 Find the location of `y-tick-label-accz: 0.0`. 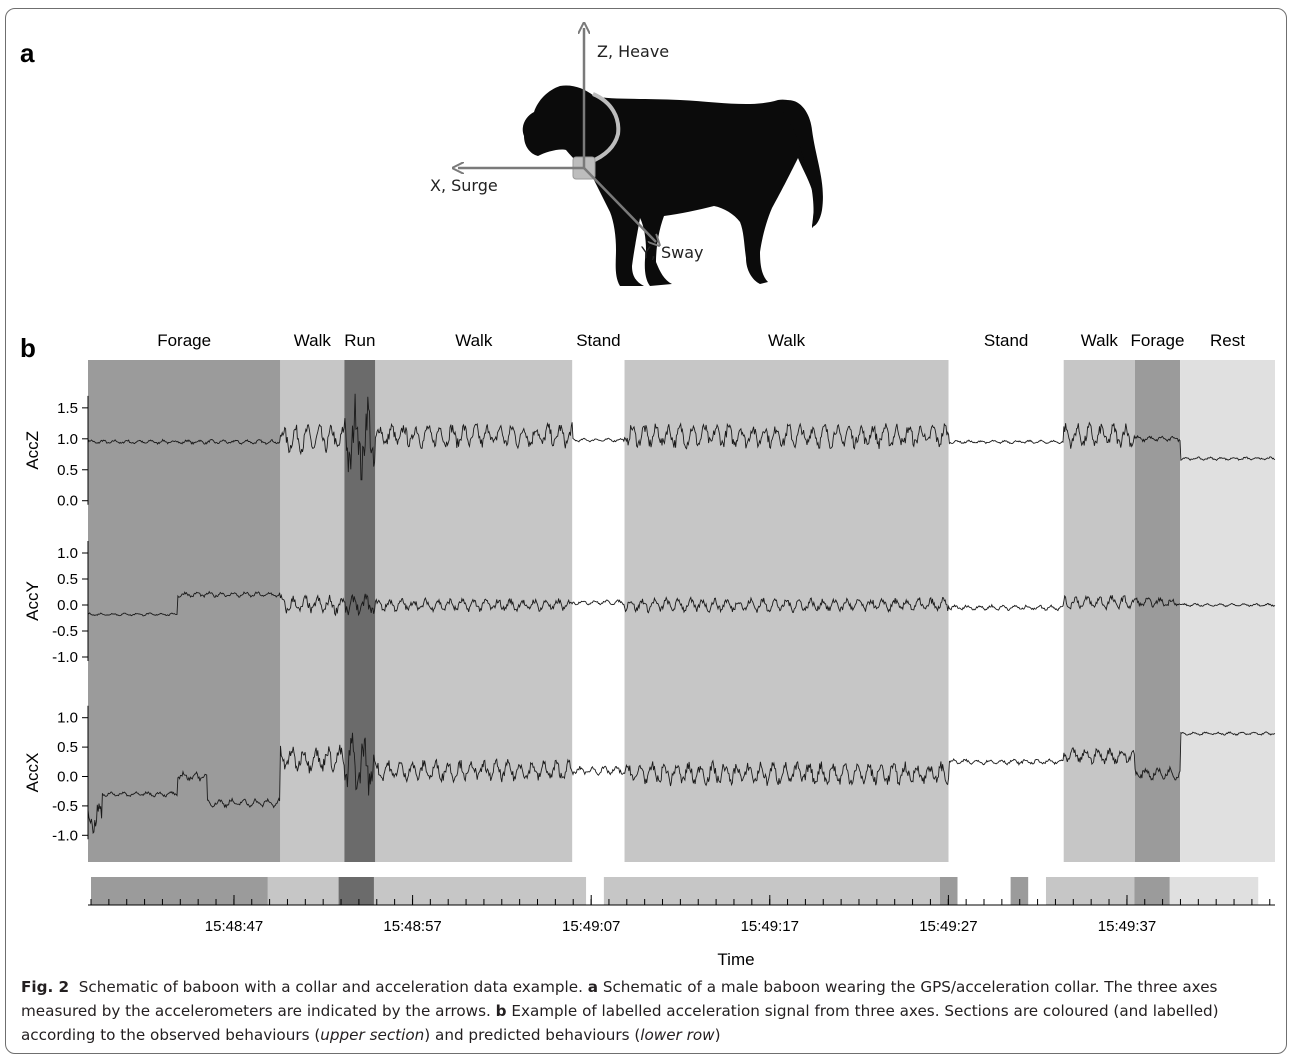

y-tick-label-accz: 0.0 is located at coordinates (67, 501).